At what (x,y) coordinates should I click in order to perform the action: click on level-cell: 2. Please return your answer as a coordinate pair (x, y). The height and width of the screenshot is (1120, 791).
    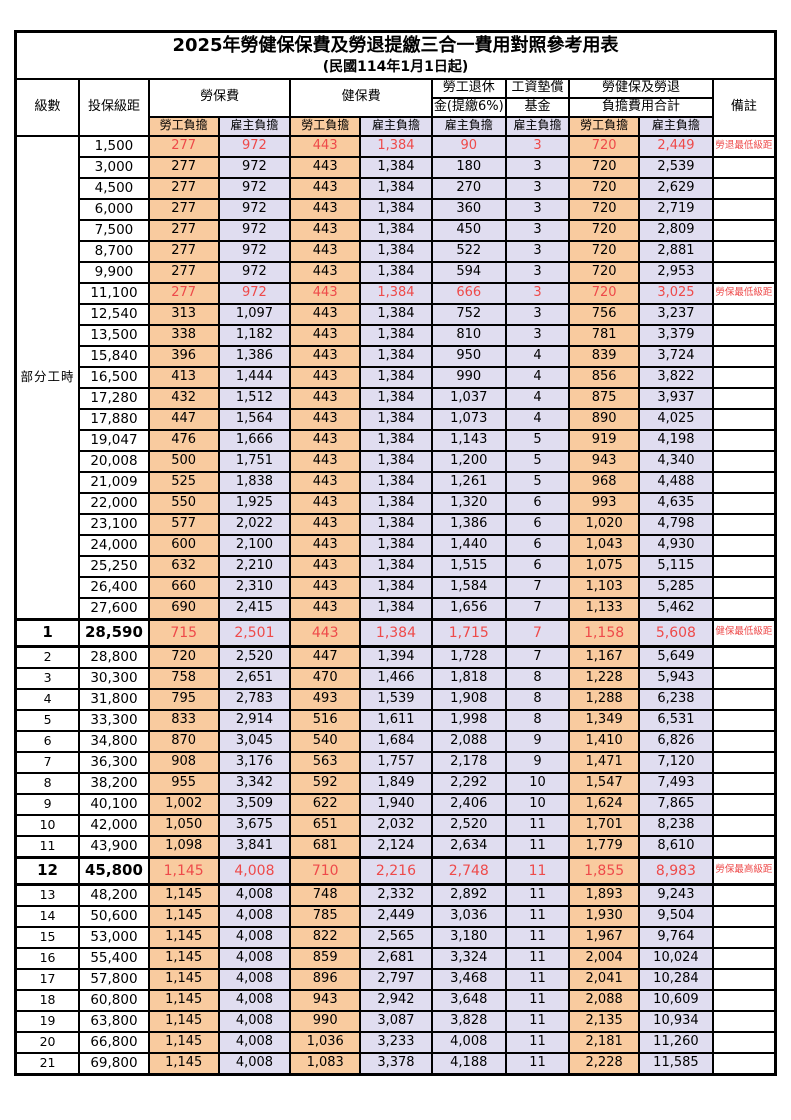
    Looking at the image, I should click on (47, 657).